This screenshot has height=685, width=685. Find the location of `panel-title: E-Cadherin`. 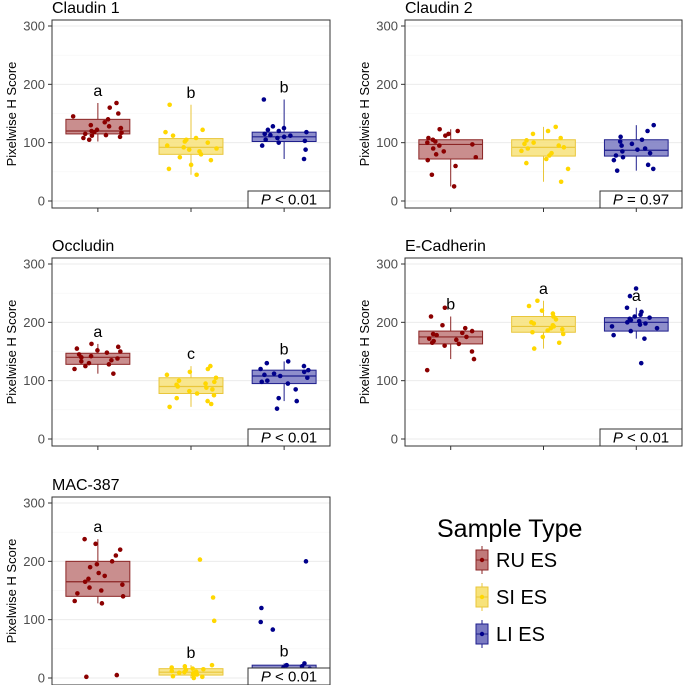

panel-title: E-Cadherin is located at coordinates (445, 246).